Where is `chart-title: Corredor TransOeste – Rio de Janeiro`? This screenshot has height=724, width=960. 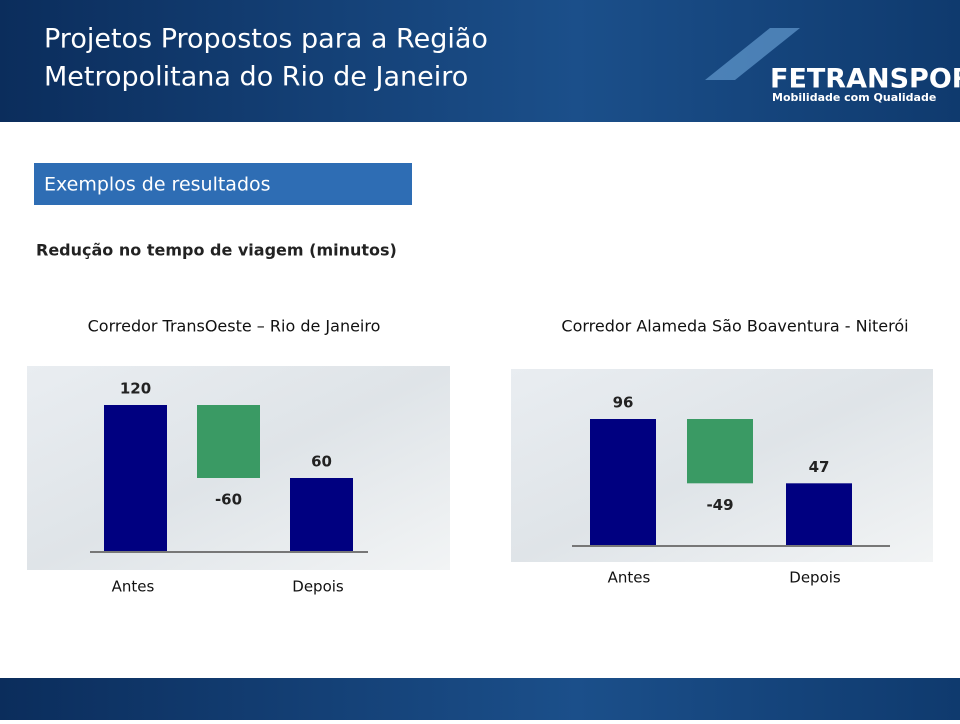 chart-title: Corredor TransOeste – Rio de Janeiro is located at coordinates (234, 326).